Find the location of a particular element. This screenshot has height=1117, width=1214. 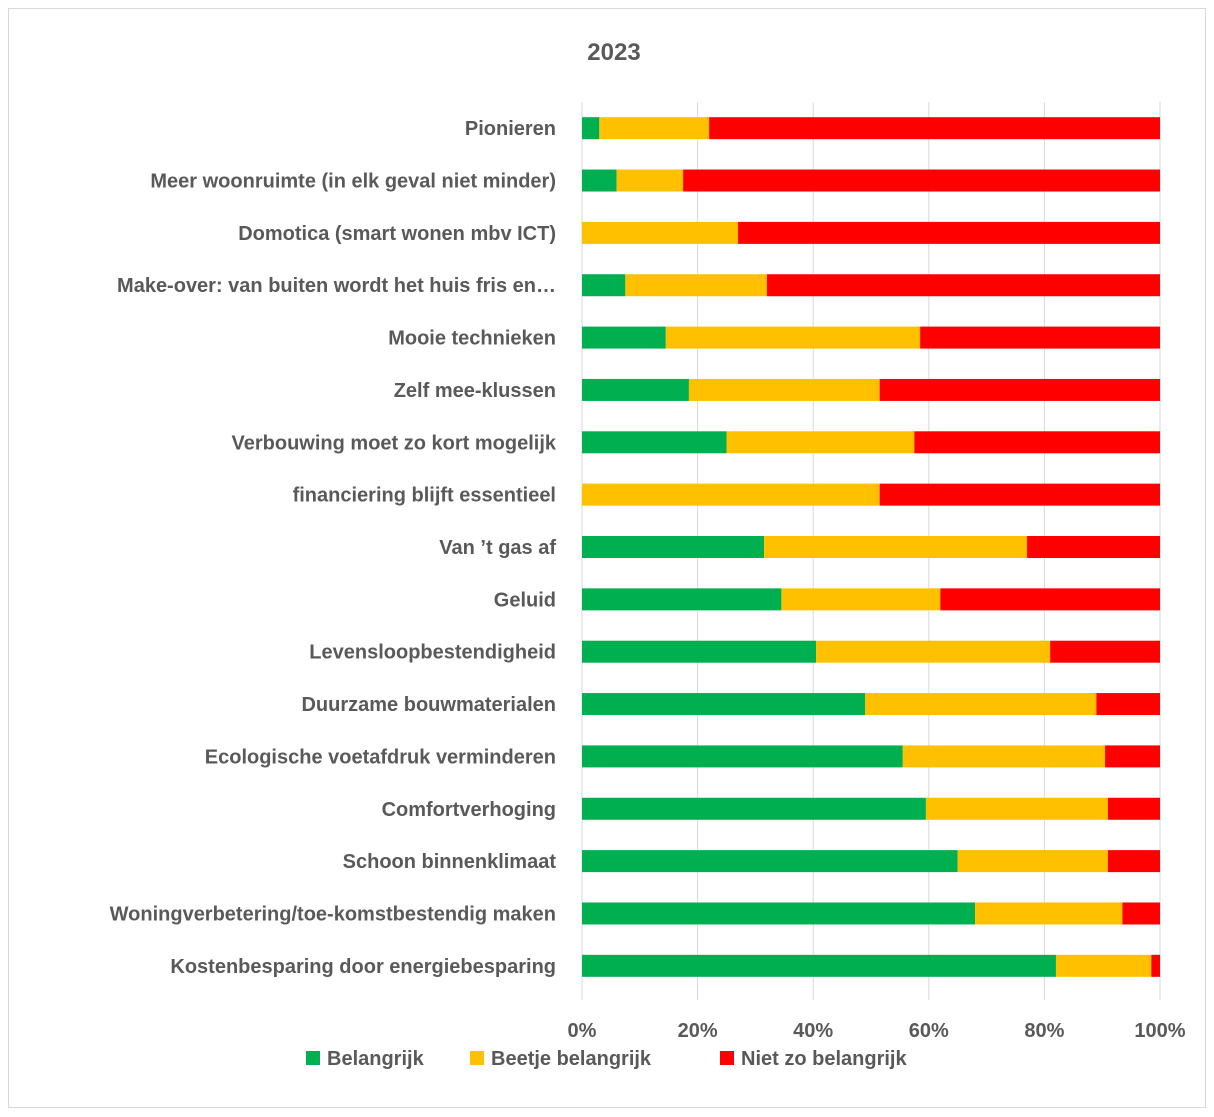

x-tick-label: 100% is located at coordinates (1159, 1031).